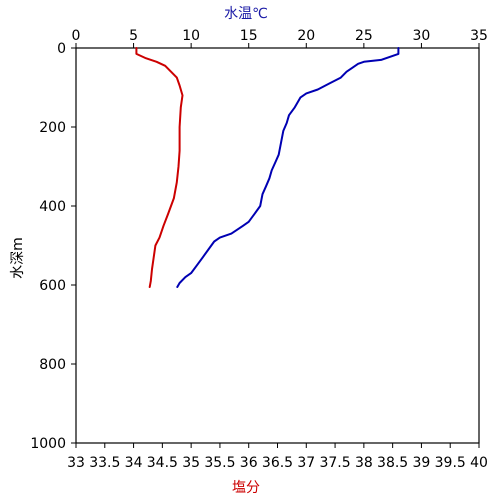 The image size is (500, 504). I want to click on left-tick-label: 1000, so click(48, 444).